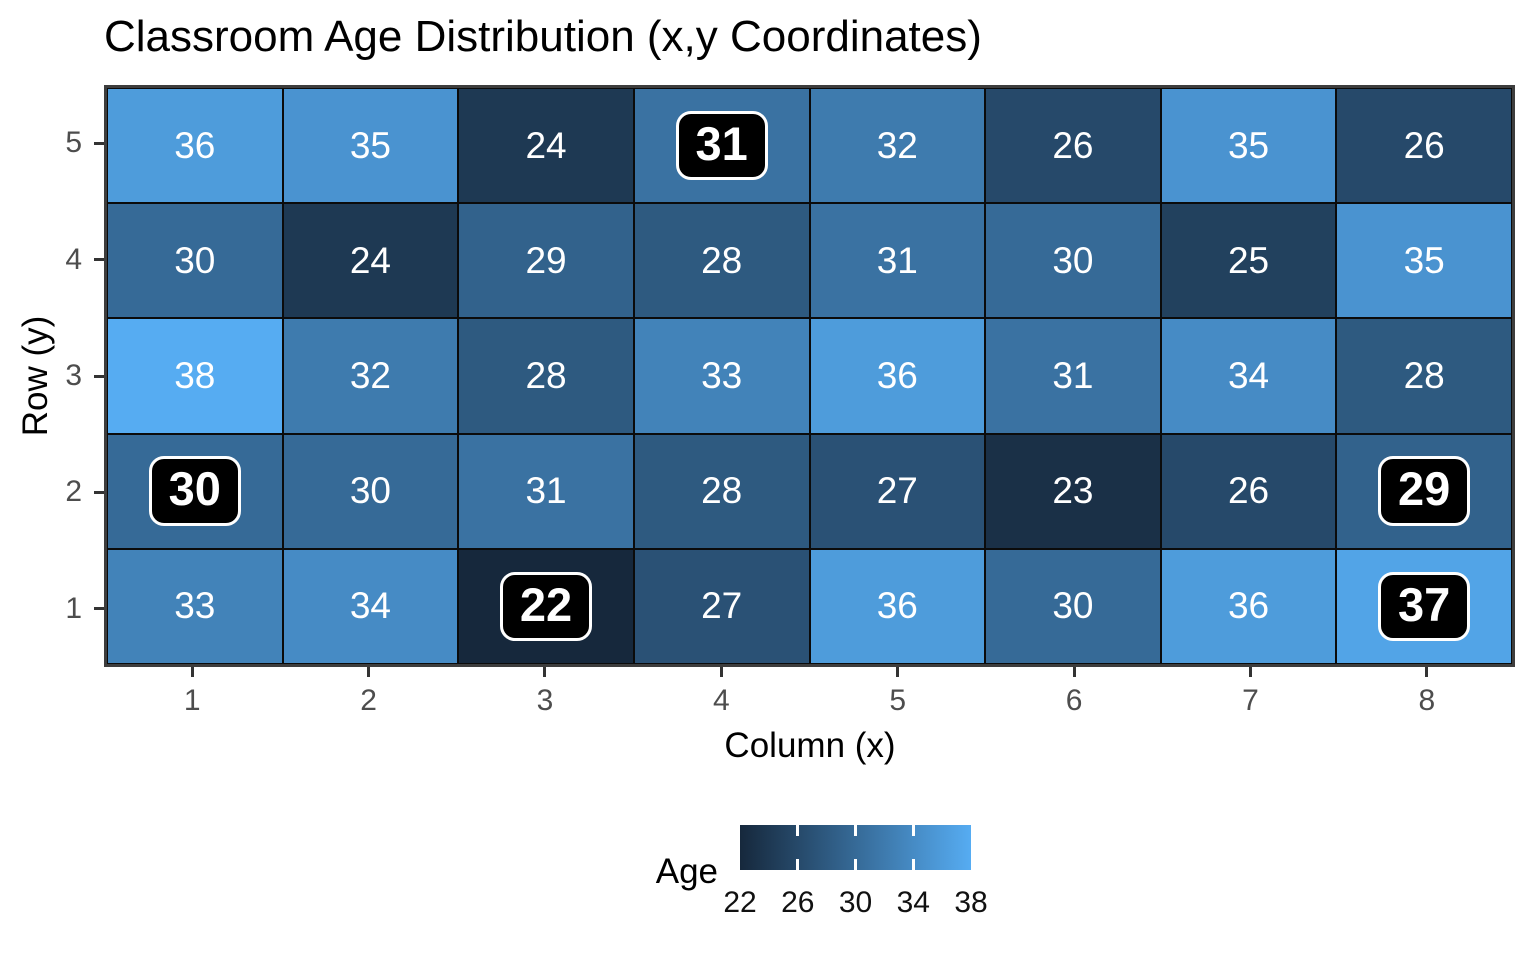 Image resolution: width=1536 pixels, height=960 pixels. I want to click on heatmap-cell-x1-y5: 36, so click(195, 146).